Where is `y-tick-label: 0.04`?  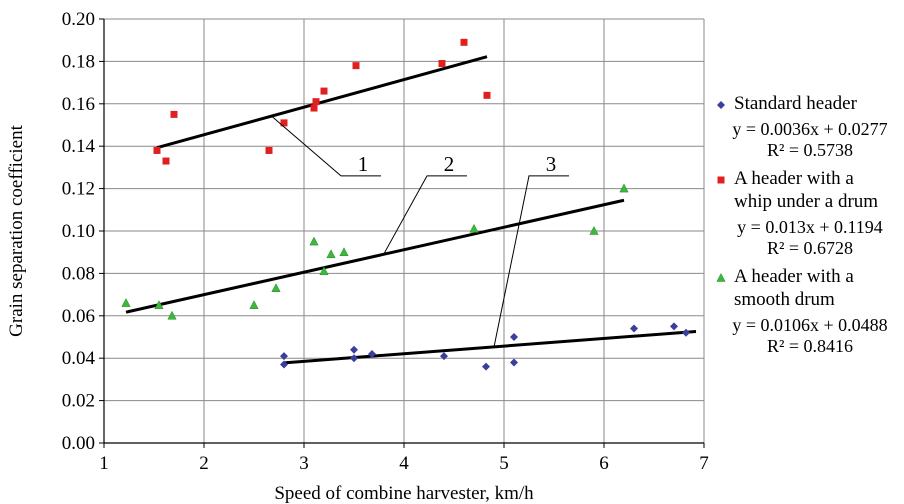
y-tick-label: 0.04 is located at coordinates (79, 358).